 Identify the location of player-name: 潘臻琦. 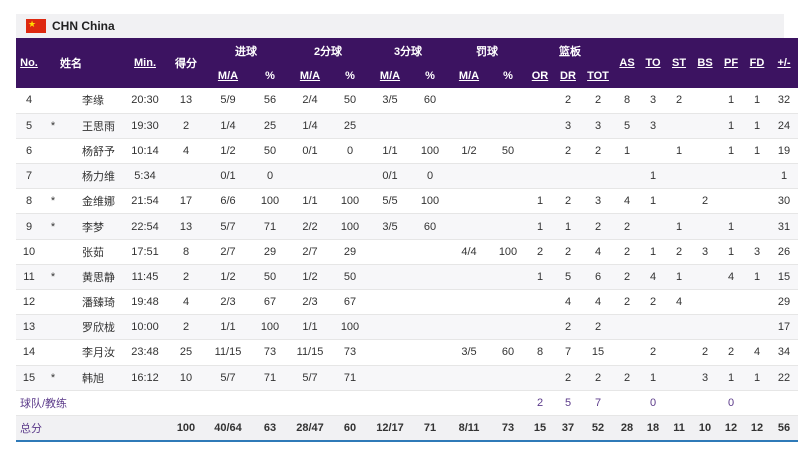
(93, 302).